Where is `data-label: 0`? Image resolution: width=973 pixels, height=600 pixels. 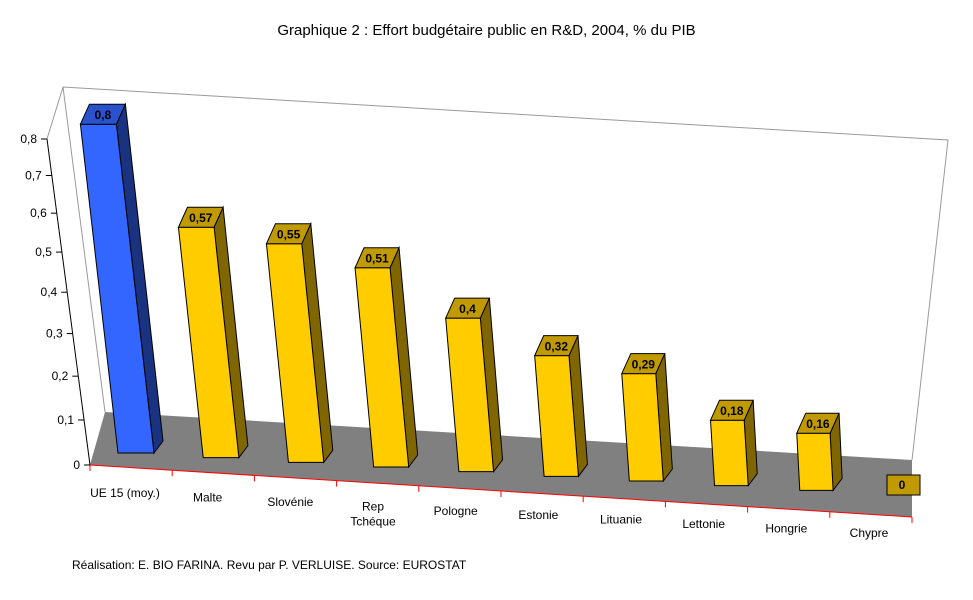
data-label: 0 is located at coordinates (902, 485).